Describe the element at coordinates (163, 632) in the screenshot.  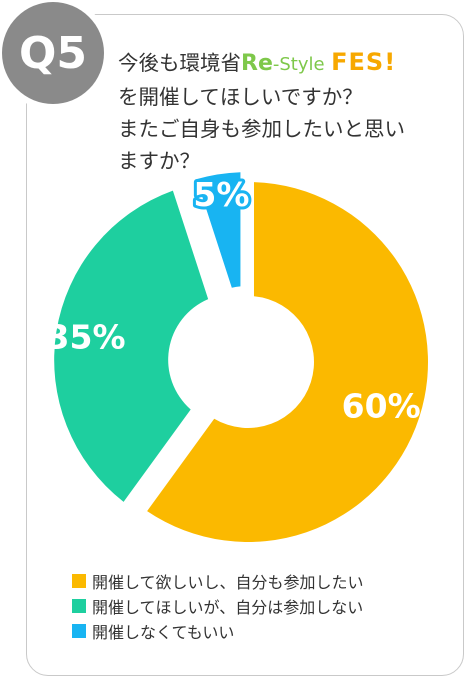
I see `legend-label-3: 開催しなくてもいい` at that location.